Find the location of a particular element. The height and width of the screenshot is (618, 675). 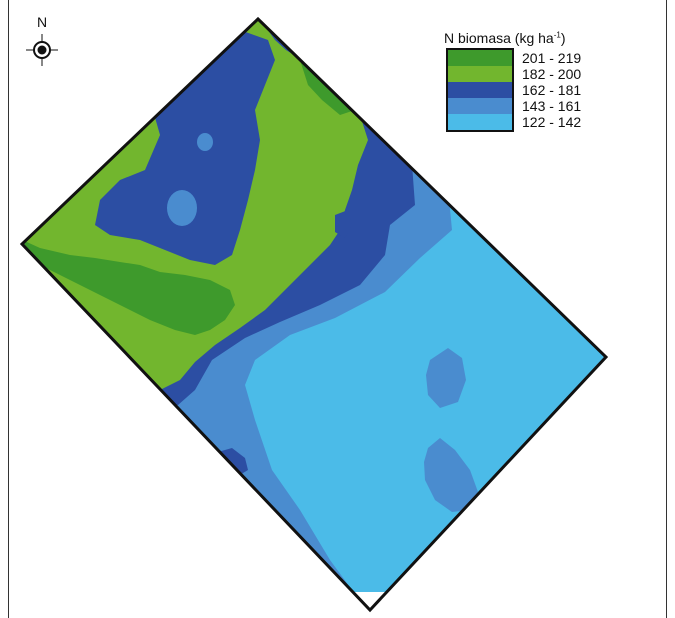

zone-162-181-spot is located at coordinates (233, 462).